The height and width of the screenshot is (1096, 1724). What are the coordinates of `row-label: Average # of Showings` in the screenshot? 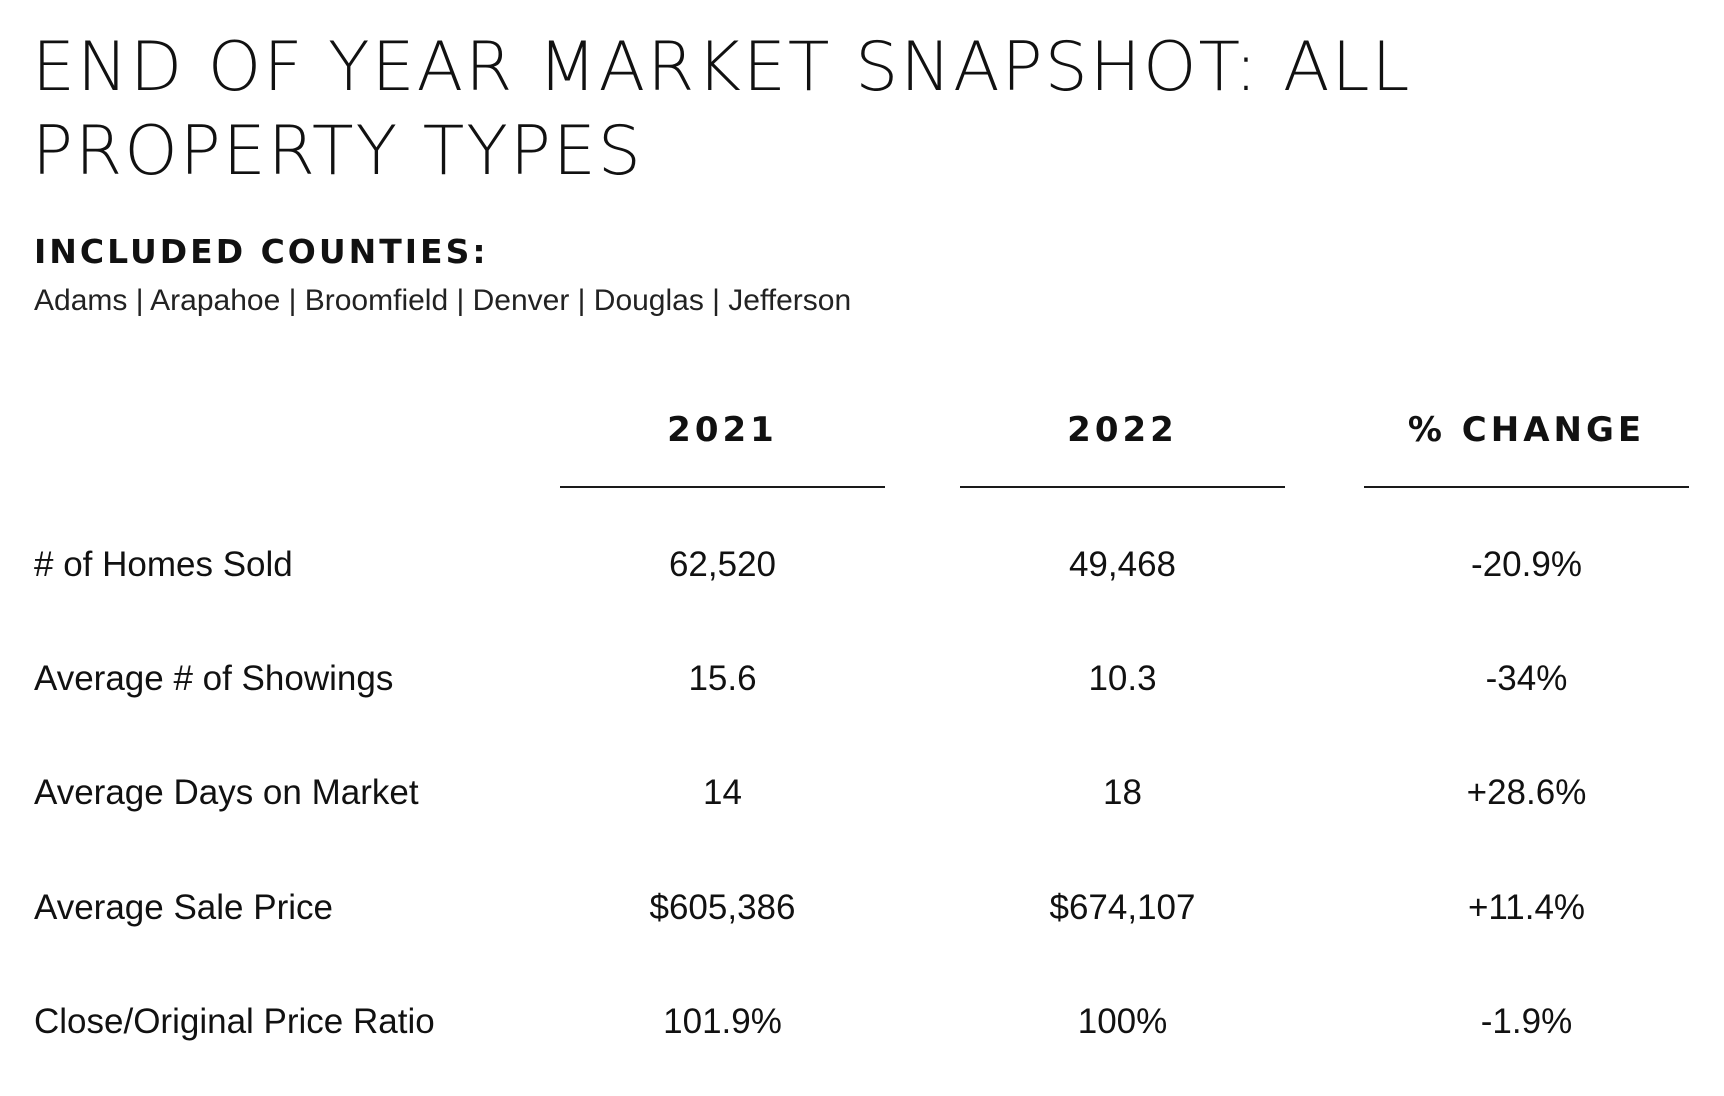 It's located at (214, 678).